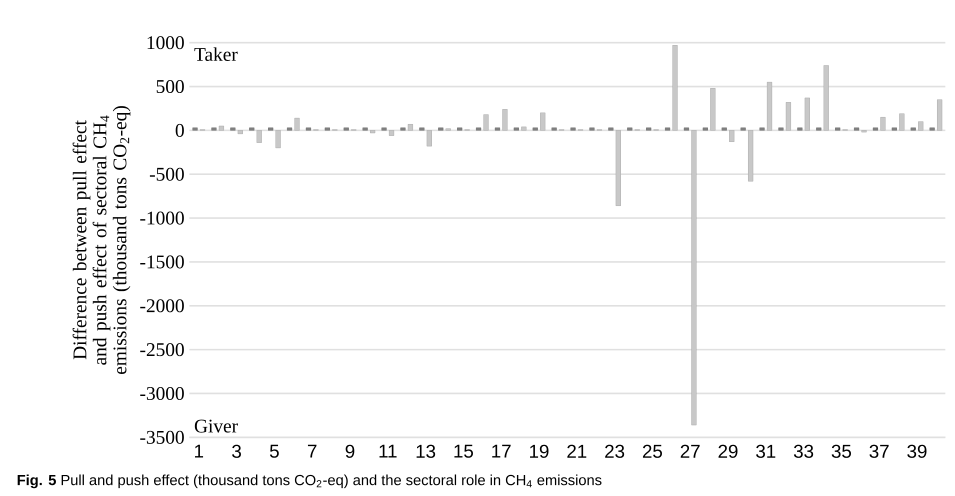  I want to click on x-tick-label: 25, so click(652, 451).